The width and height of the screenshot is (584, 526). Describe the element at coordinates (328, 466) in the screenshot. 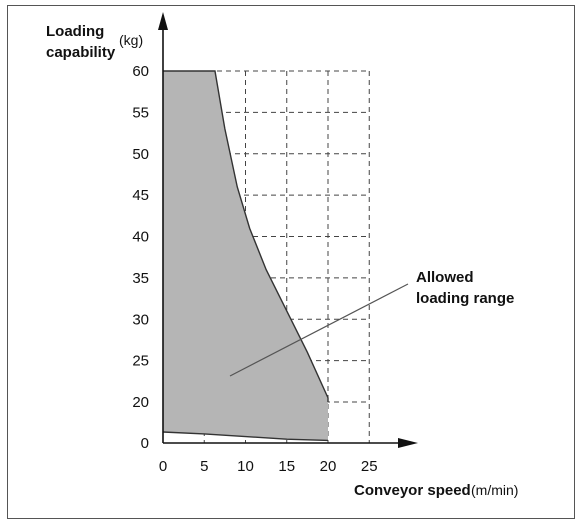

I see `x-tick-label-20: 20` at that location.